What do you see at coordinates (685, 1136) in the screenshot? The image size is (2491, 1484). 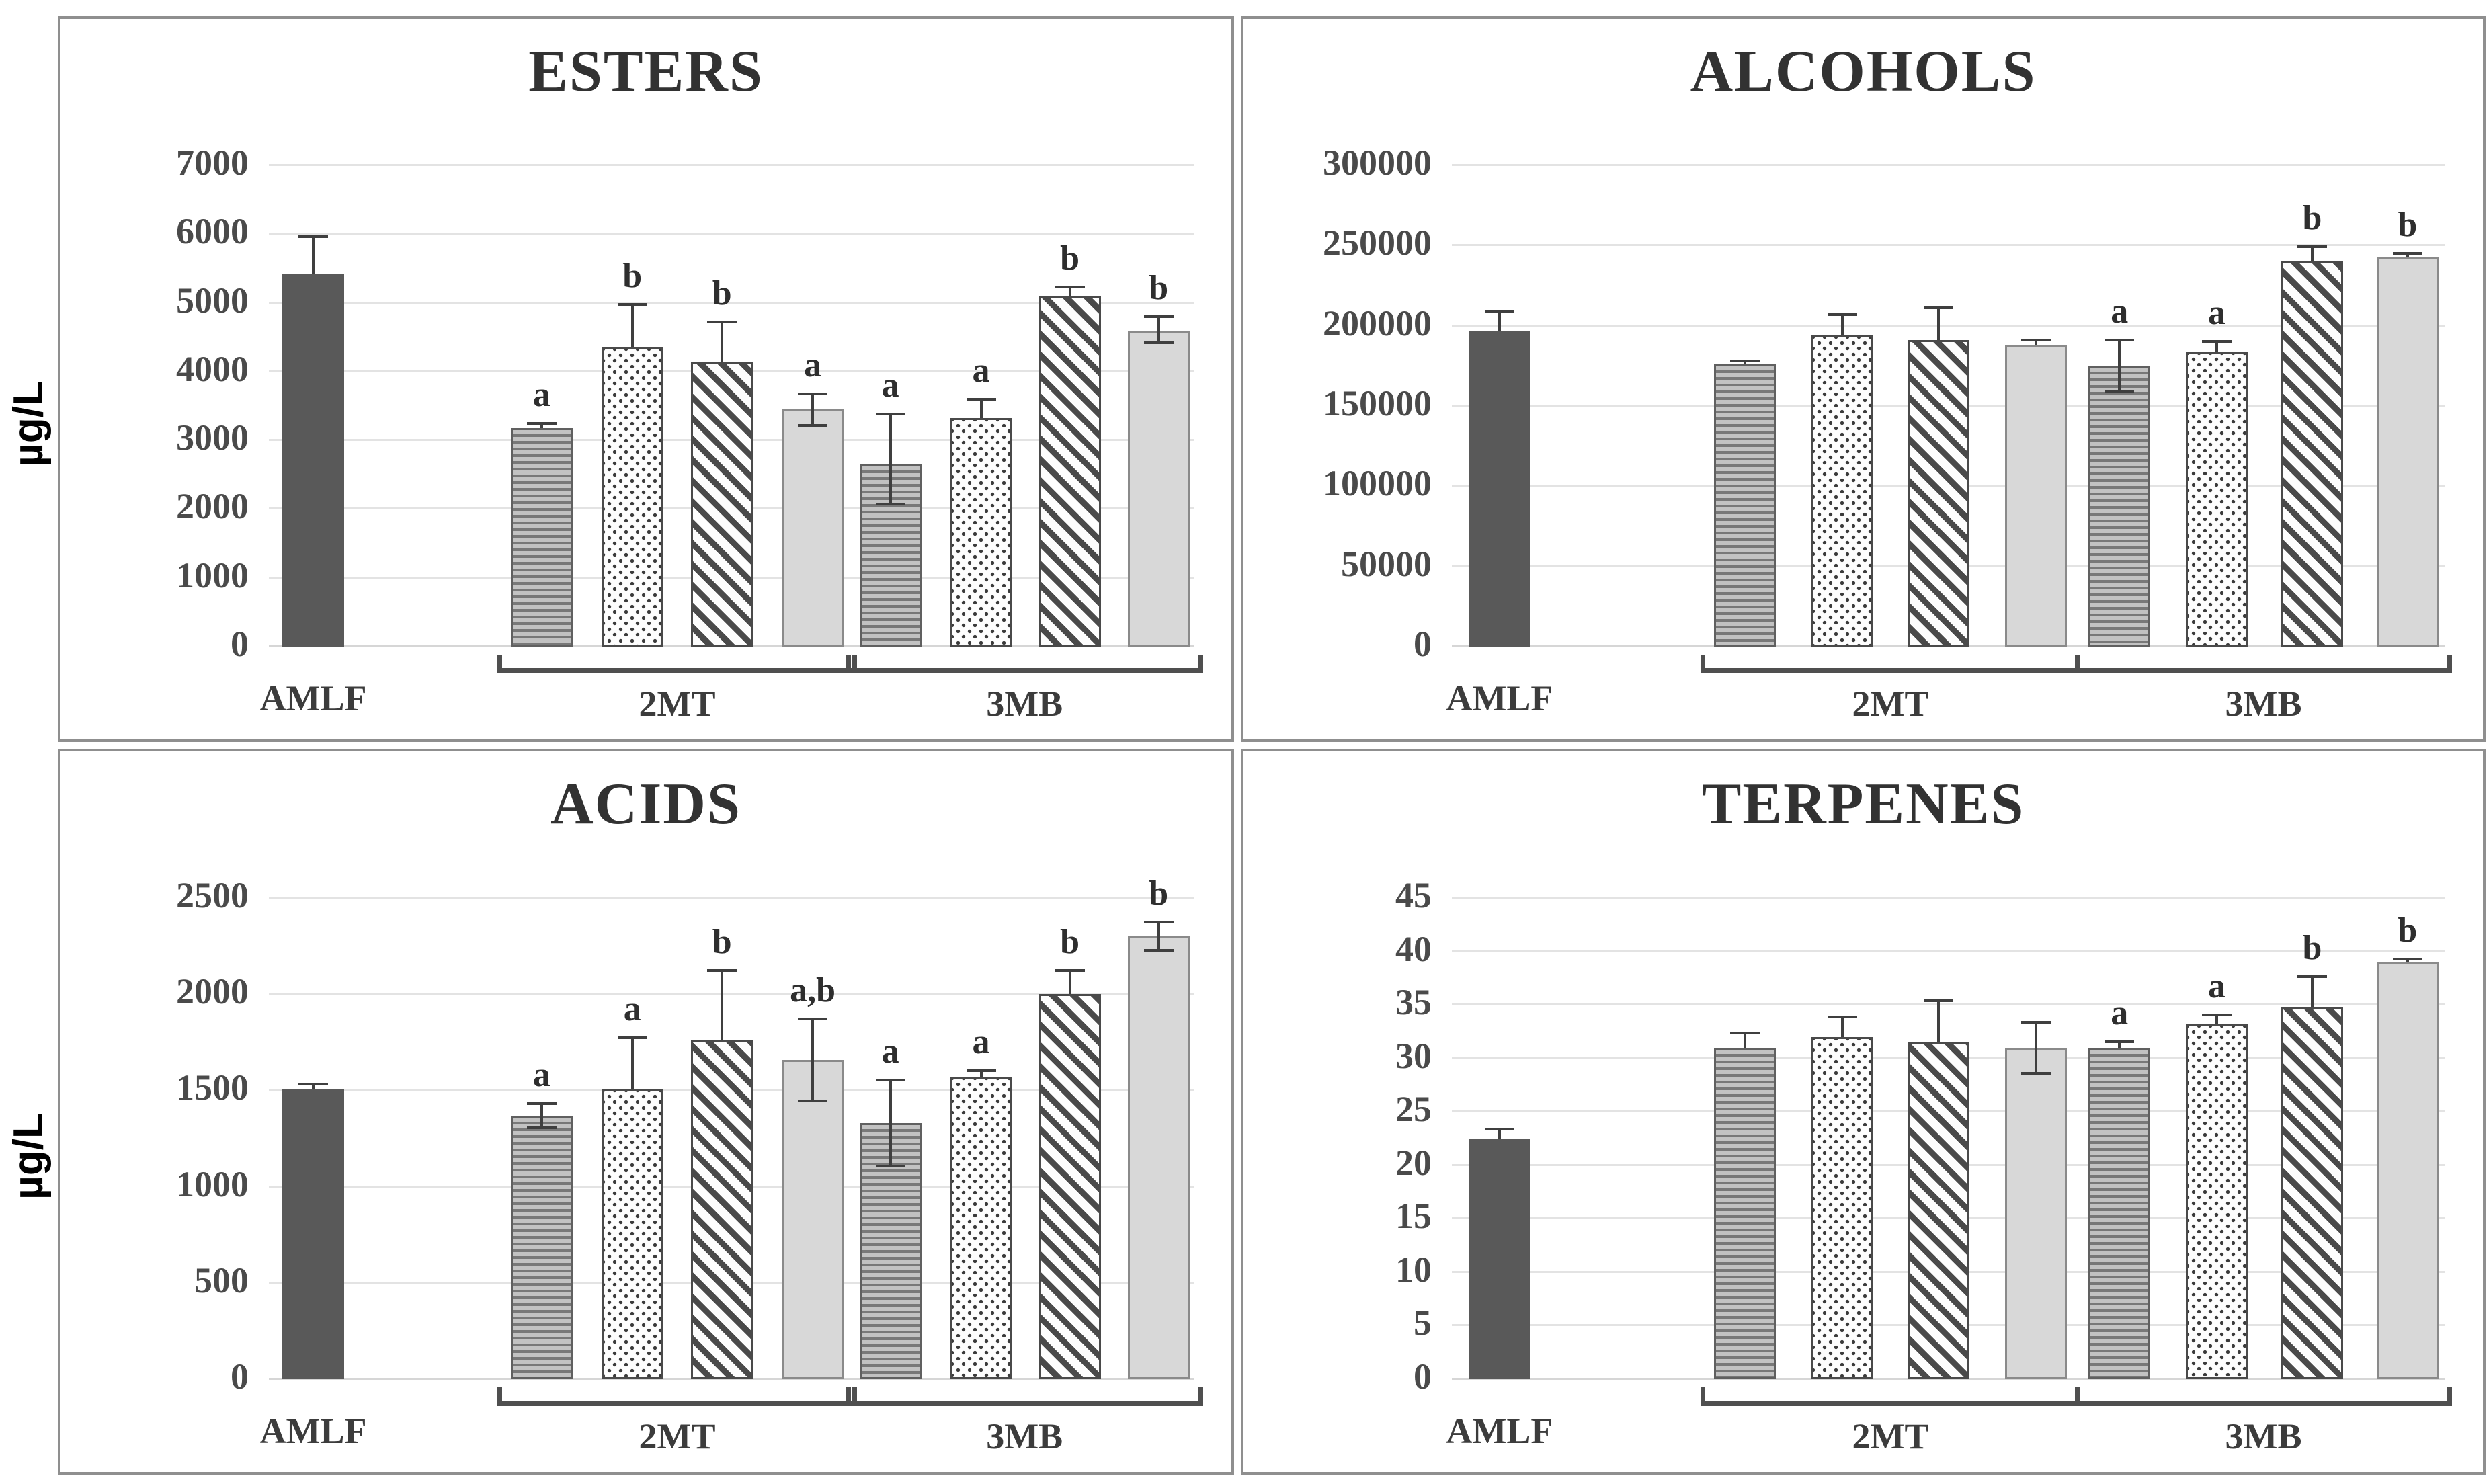 I see `acids-plot: 0 500 1000 1500 2000 2500 a a b a,b a a b b` at bounding box center [685, 1136].